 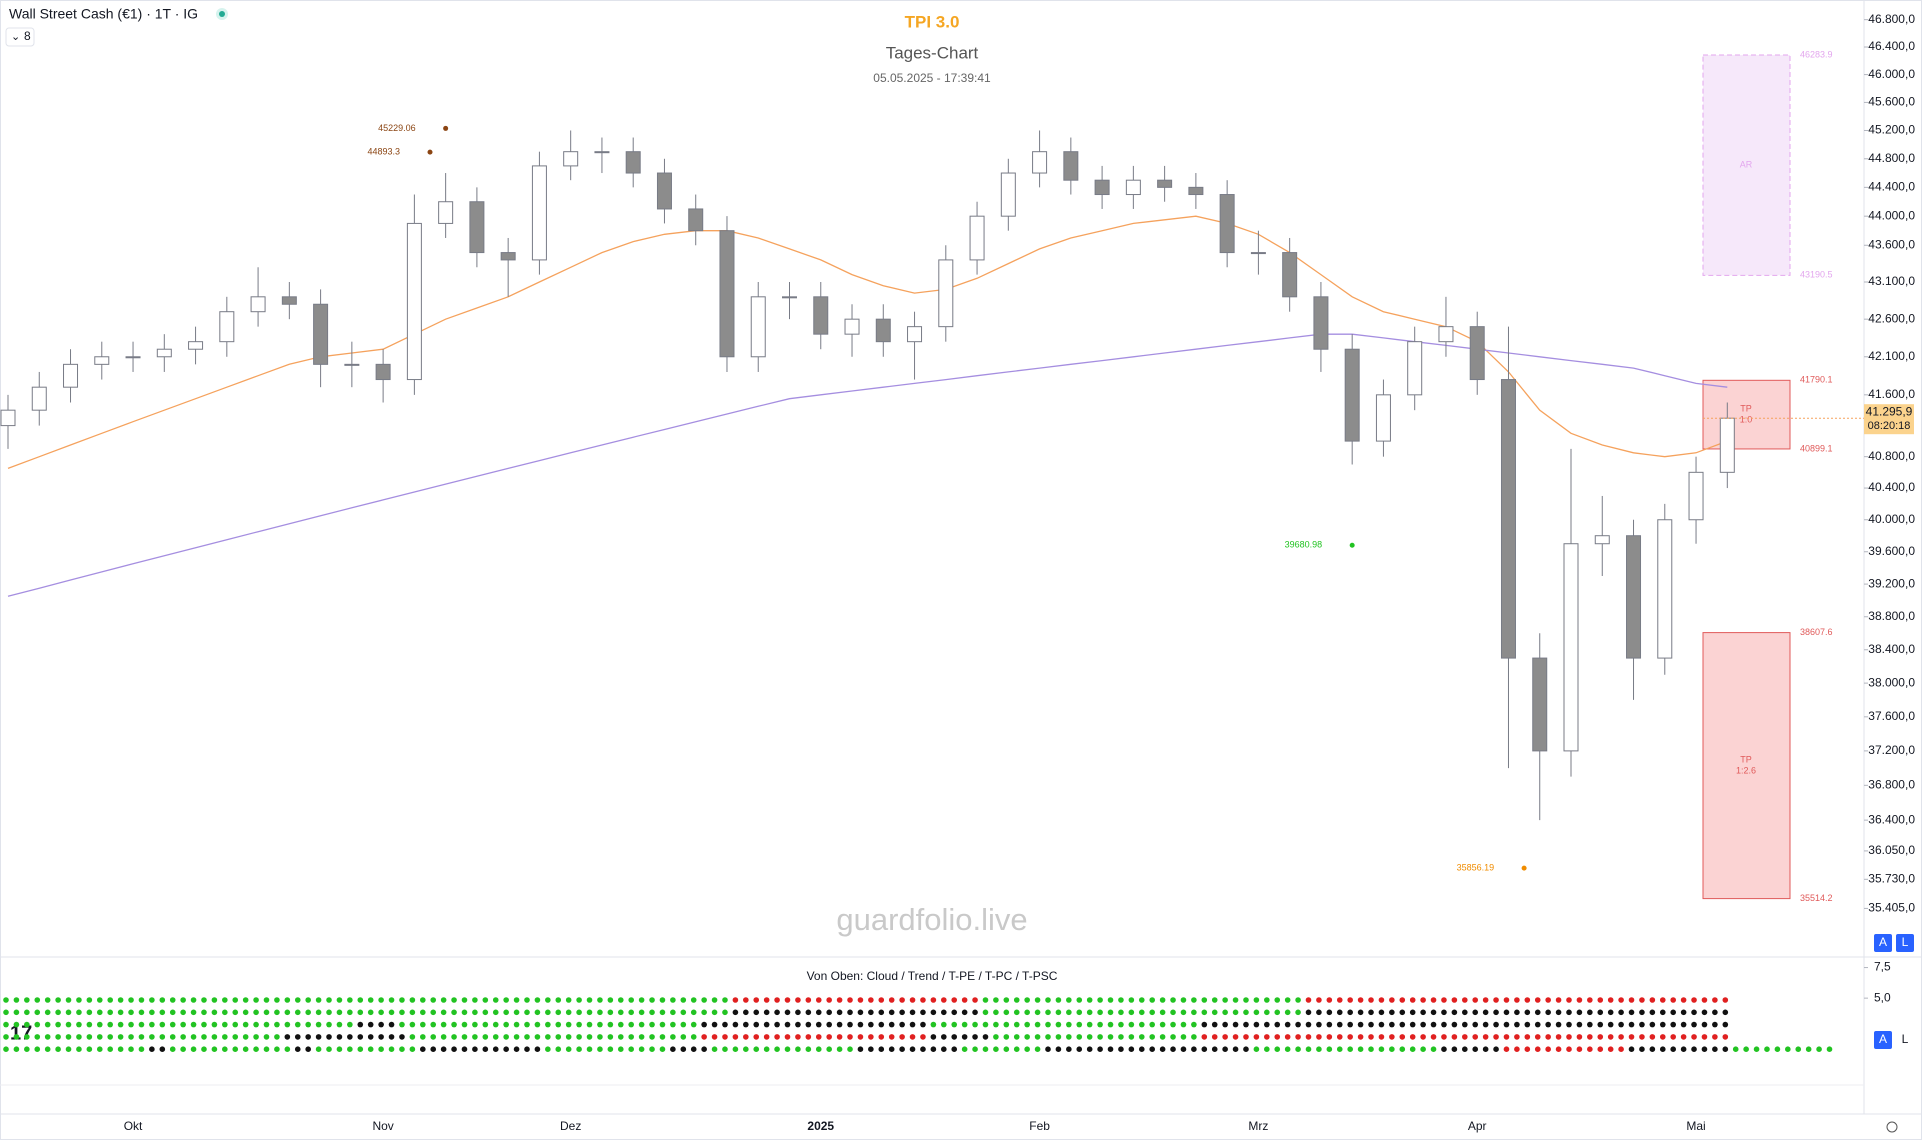 What do you see at coordinates (15, 37) in the screenshot?
I see `toggle-arrow: ⌄` at bounding box center [15, 37].